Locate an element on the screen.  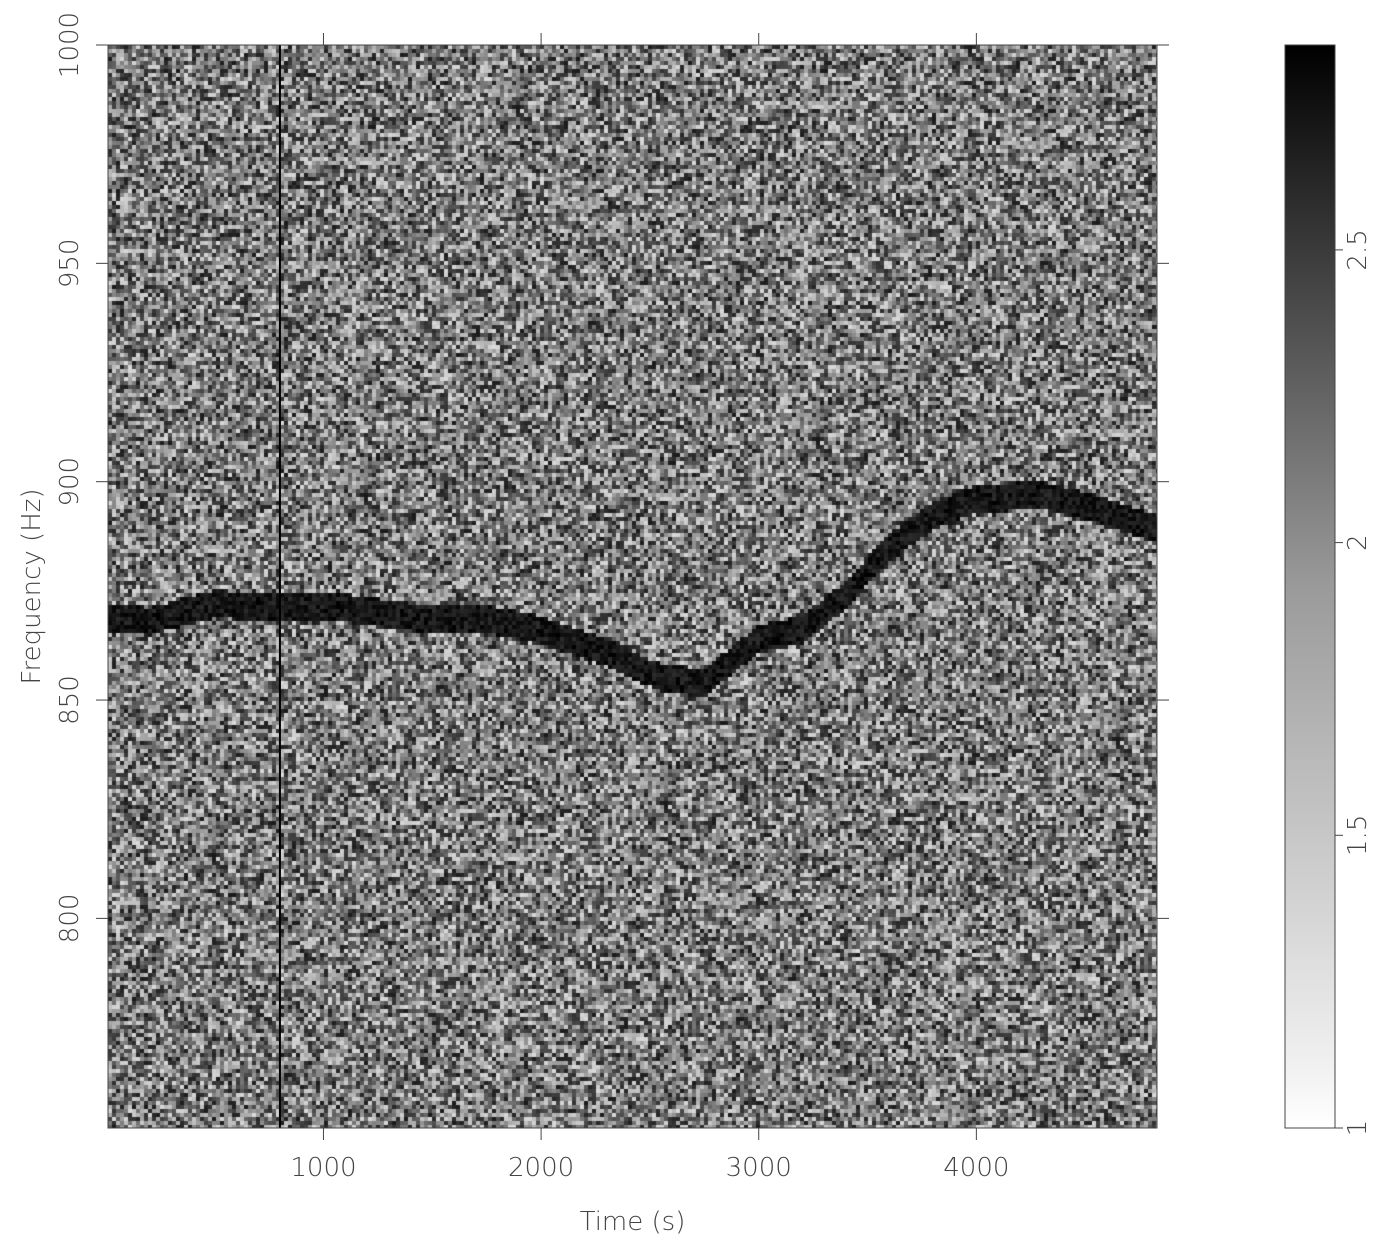
colorbar-tick-label: 2.5 is located at coordinates (1358, 249).